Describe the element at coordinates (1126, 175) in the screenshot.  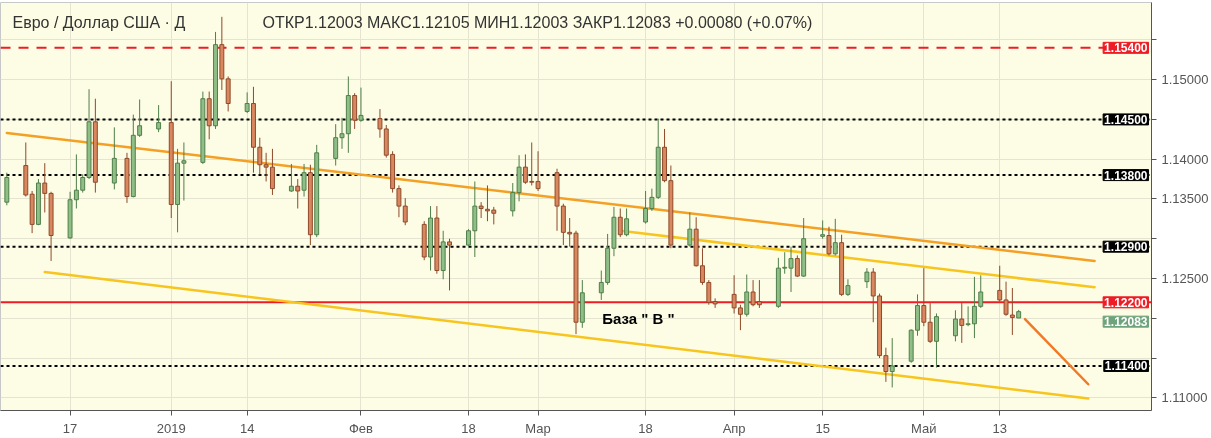
I see `ref-line-label: 1.13800` at that location.